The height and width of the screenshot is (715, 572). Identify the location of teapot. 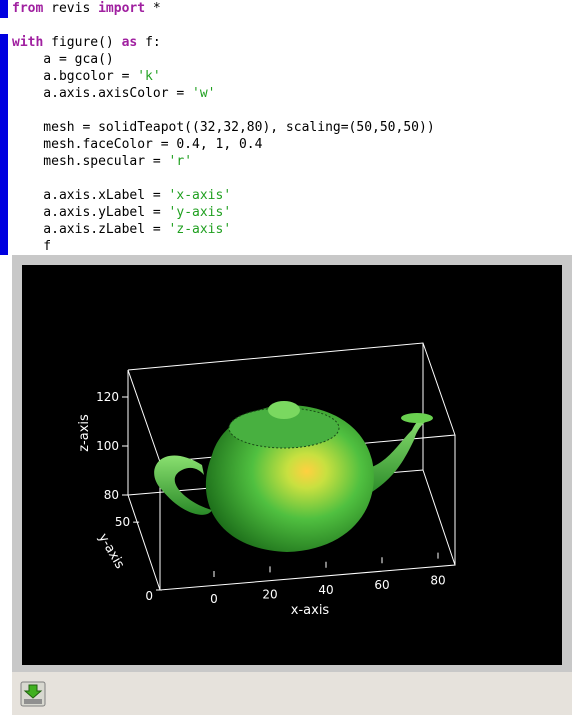
(293, 476).